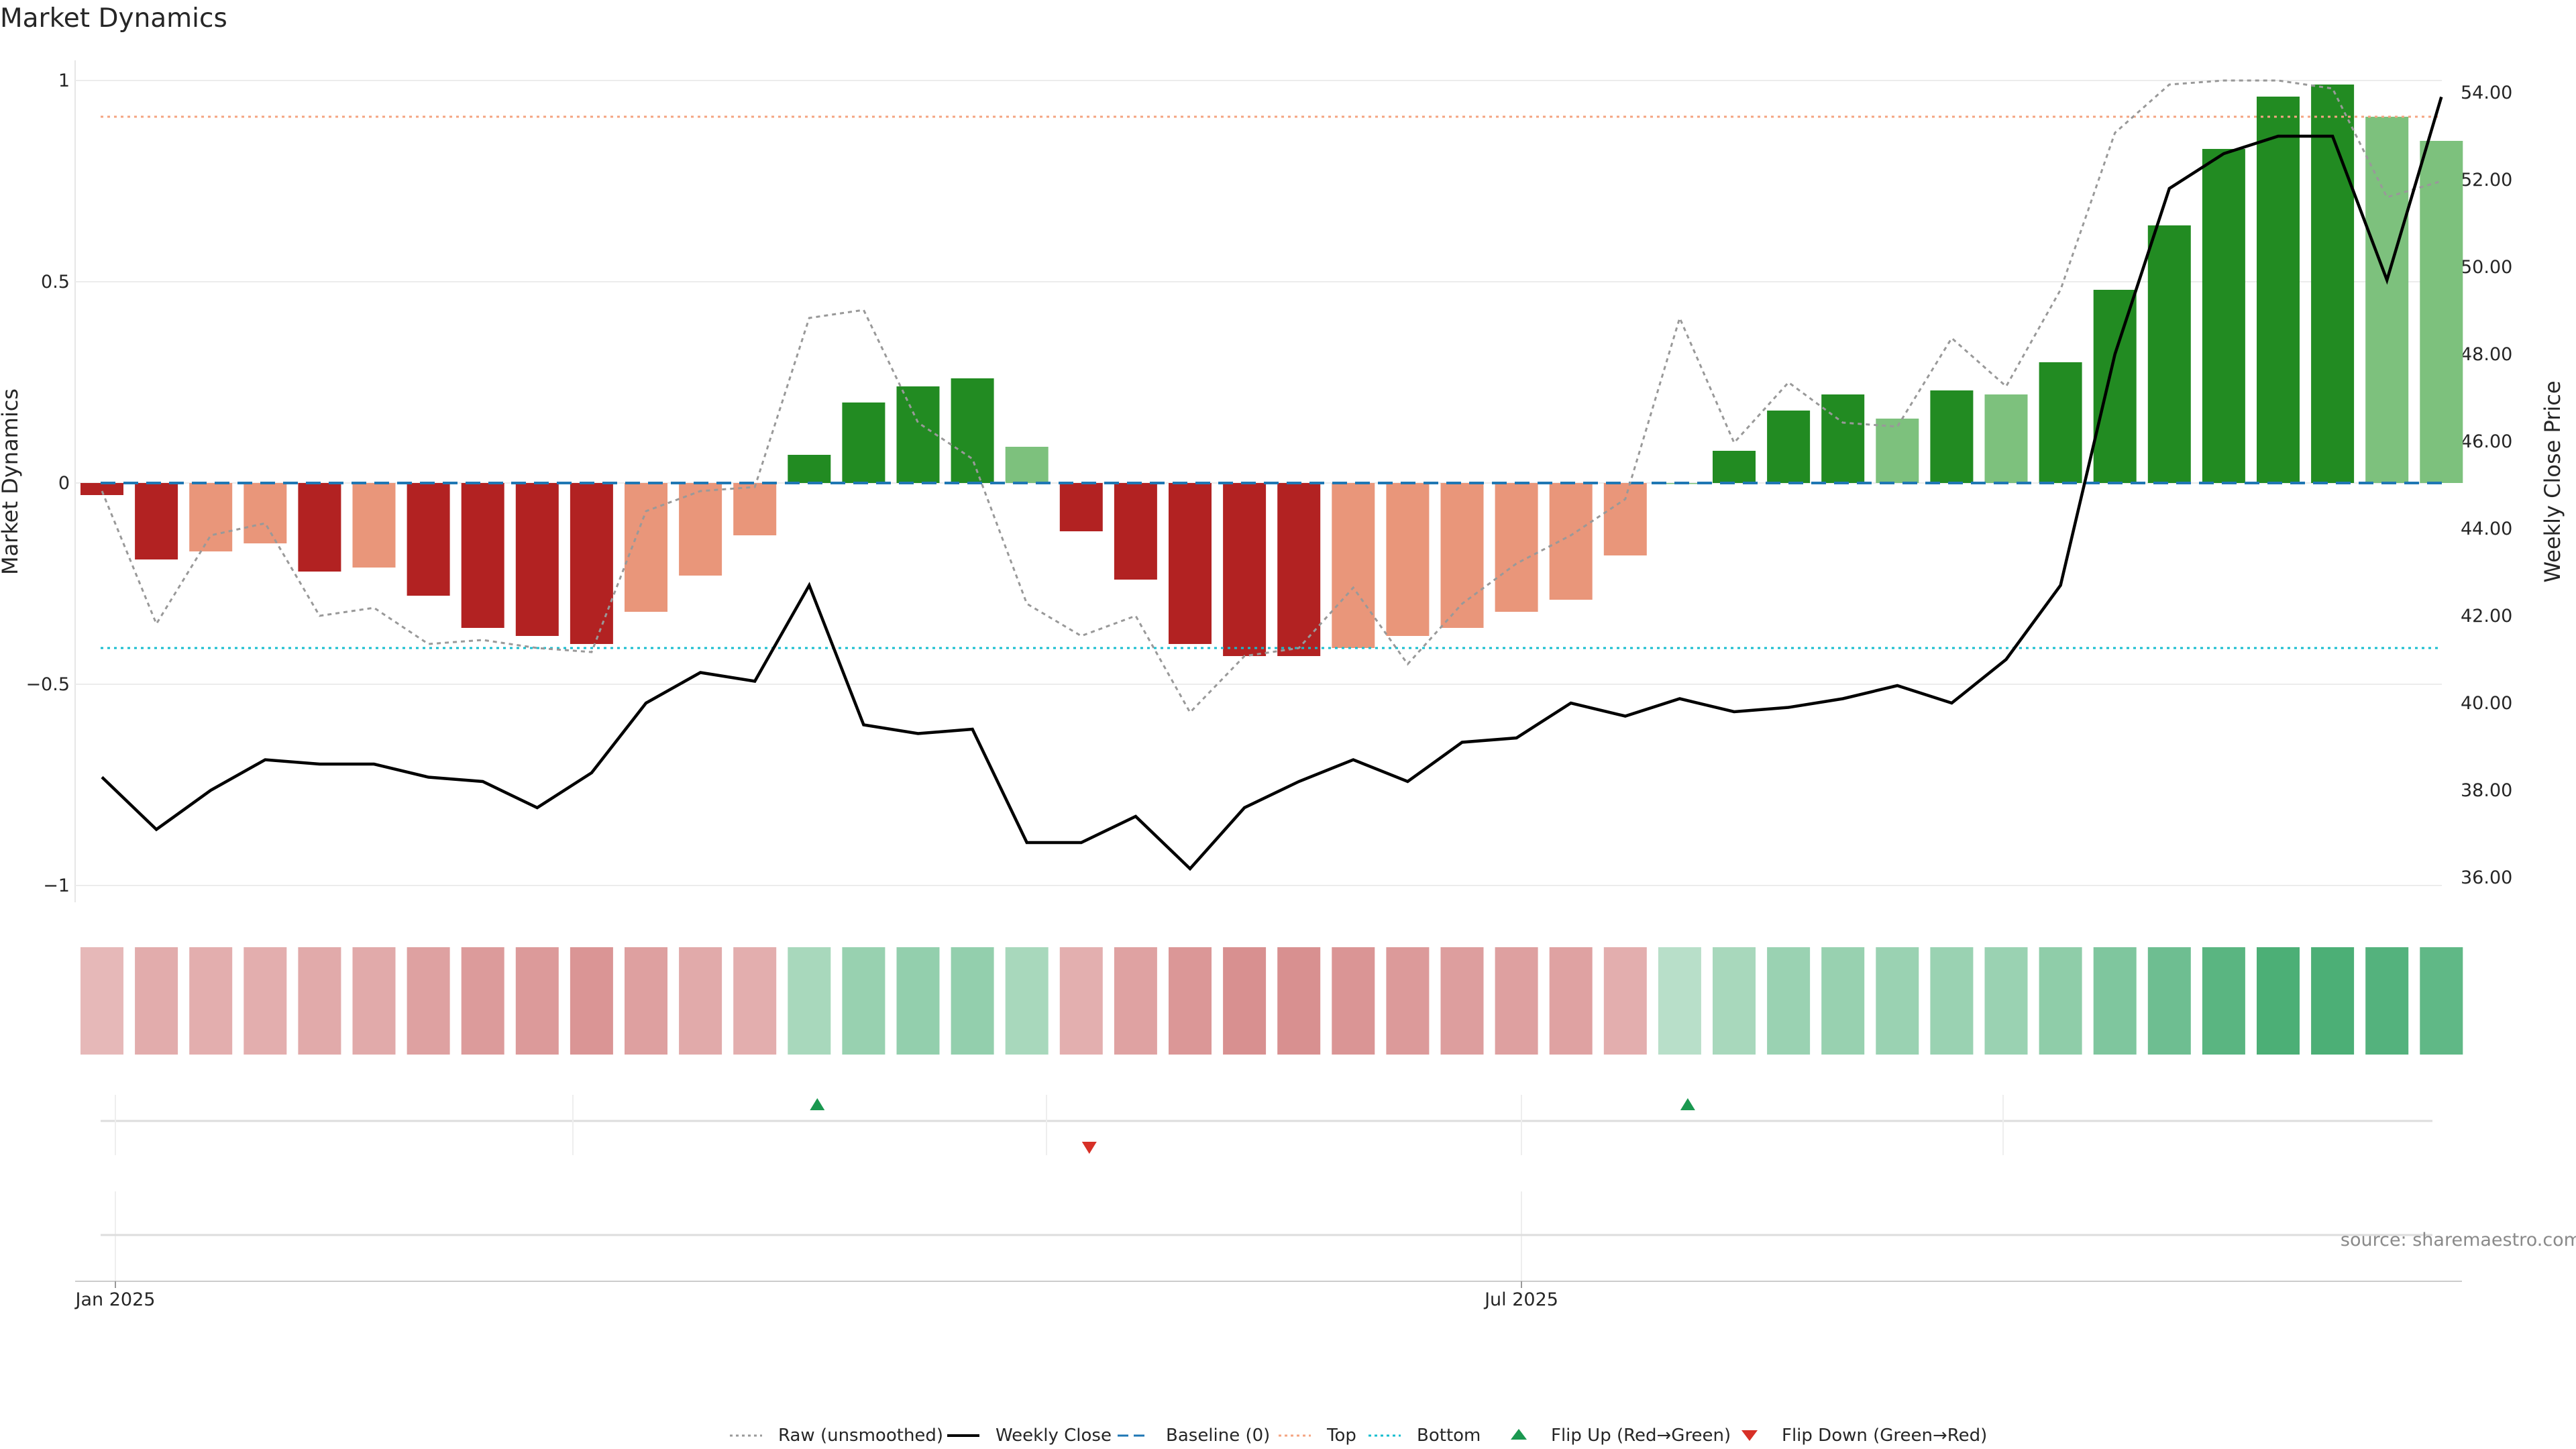 This screenshot has height=1449, width=2576. What do you see at coordinates (1059, 1125) in the screenshot?
I see `flip-panel-gridlines` at bounding box center [1059, 1125].